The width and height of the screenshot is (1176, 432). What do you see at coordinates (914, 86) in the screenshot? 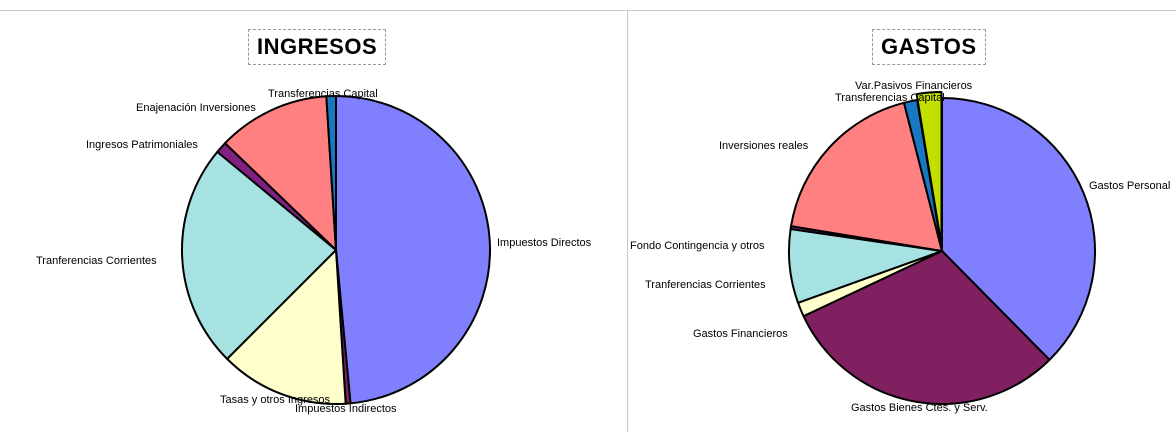
I see `label-var-pasivos: Var.Pasivos Financieros` at bounding box center [914, 86].